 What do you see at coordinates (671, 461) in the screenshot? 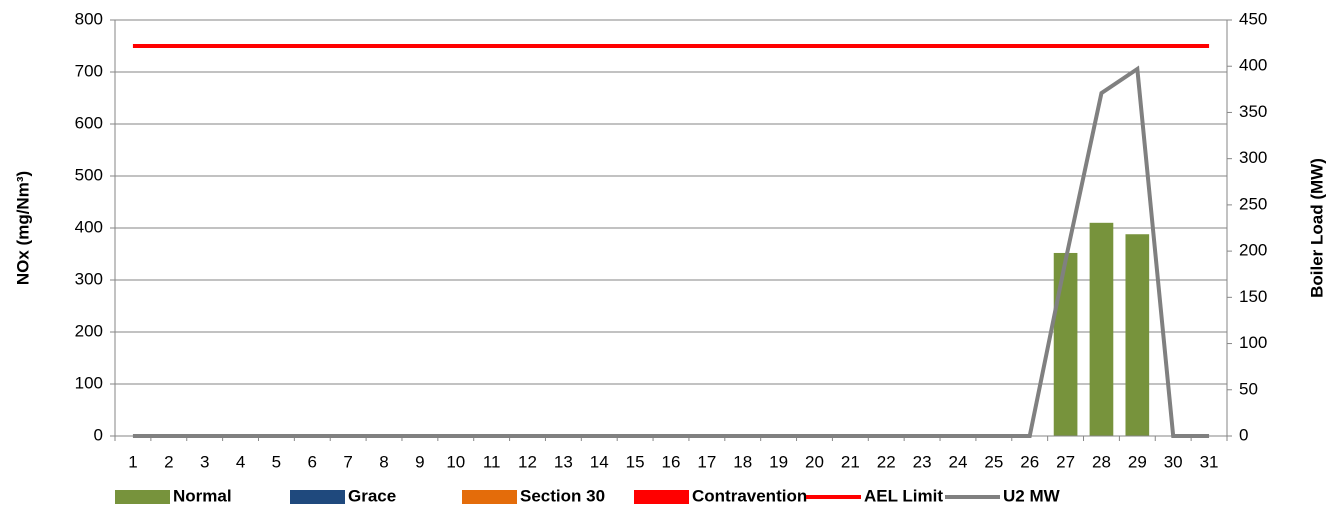
I see `x-tick-label: 16` at bounding box center [671, 461].